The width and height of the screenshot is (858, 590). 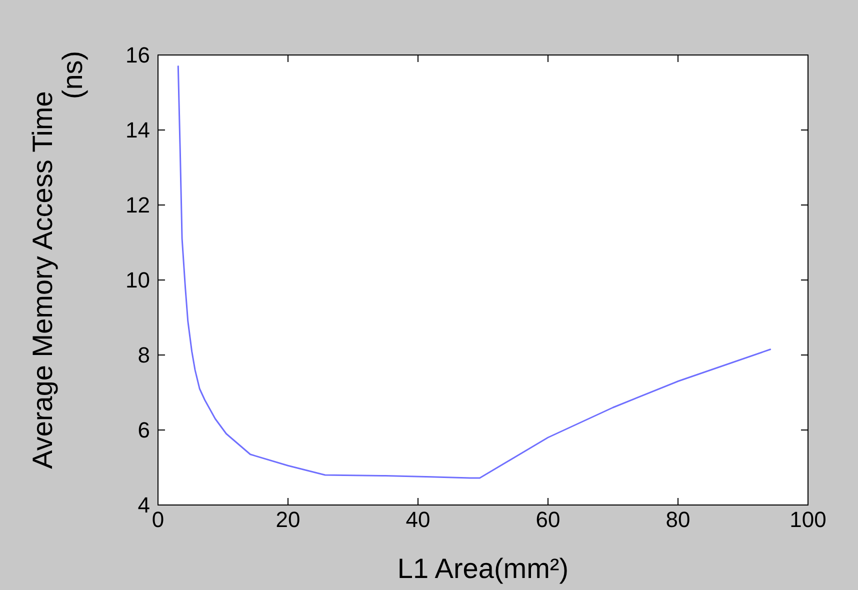 I want to click on y-tick-label: 8, so click(x=144, y=355).